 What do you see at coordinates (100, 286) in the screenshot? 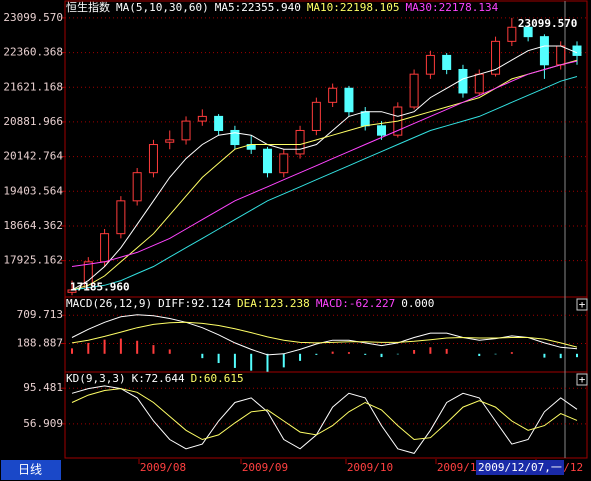
I see `min-label: 17185.960` at bounding box center [100, 286].